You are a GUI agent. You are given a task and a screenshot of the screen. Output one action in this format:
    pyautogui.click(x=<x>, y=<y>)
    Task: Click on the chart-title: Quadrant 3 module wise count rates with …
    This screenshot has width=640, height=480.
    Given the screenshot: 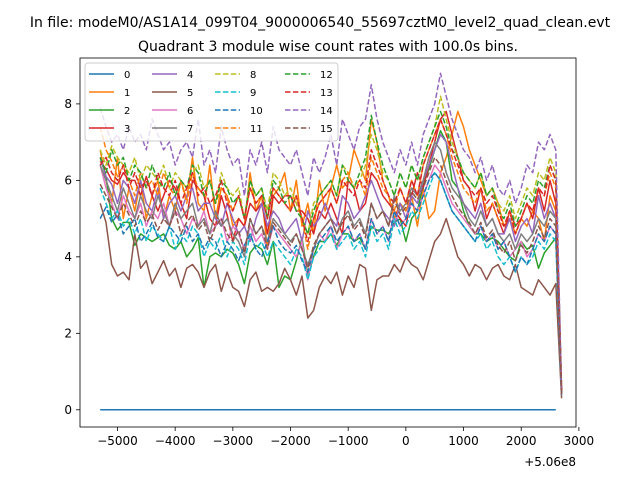 What is the action you would take?
    pyautogui.click(x=328, y=47)
    